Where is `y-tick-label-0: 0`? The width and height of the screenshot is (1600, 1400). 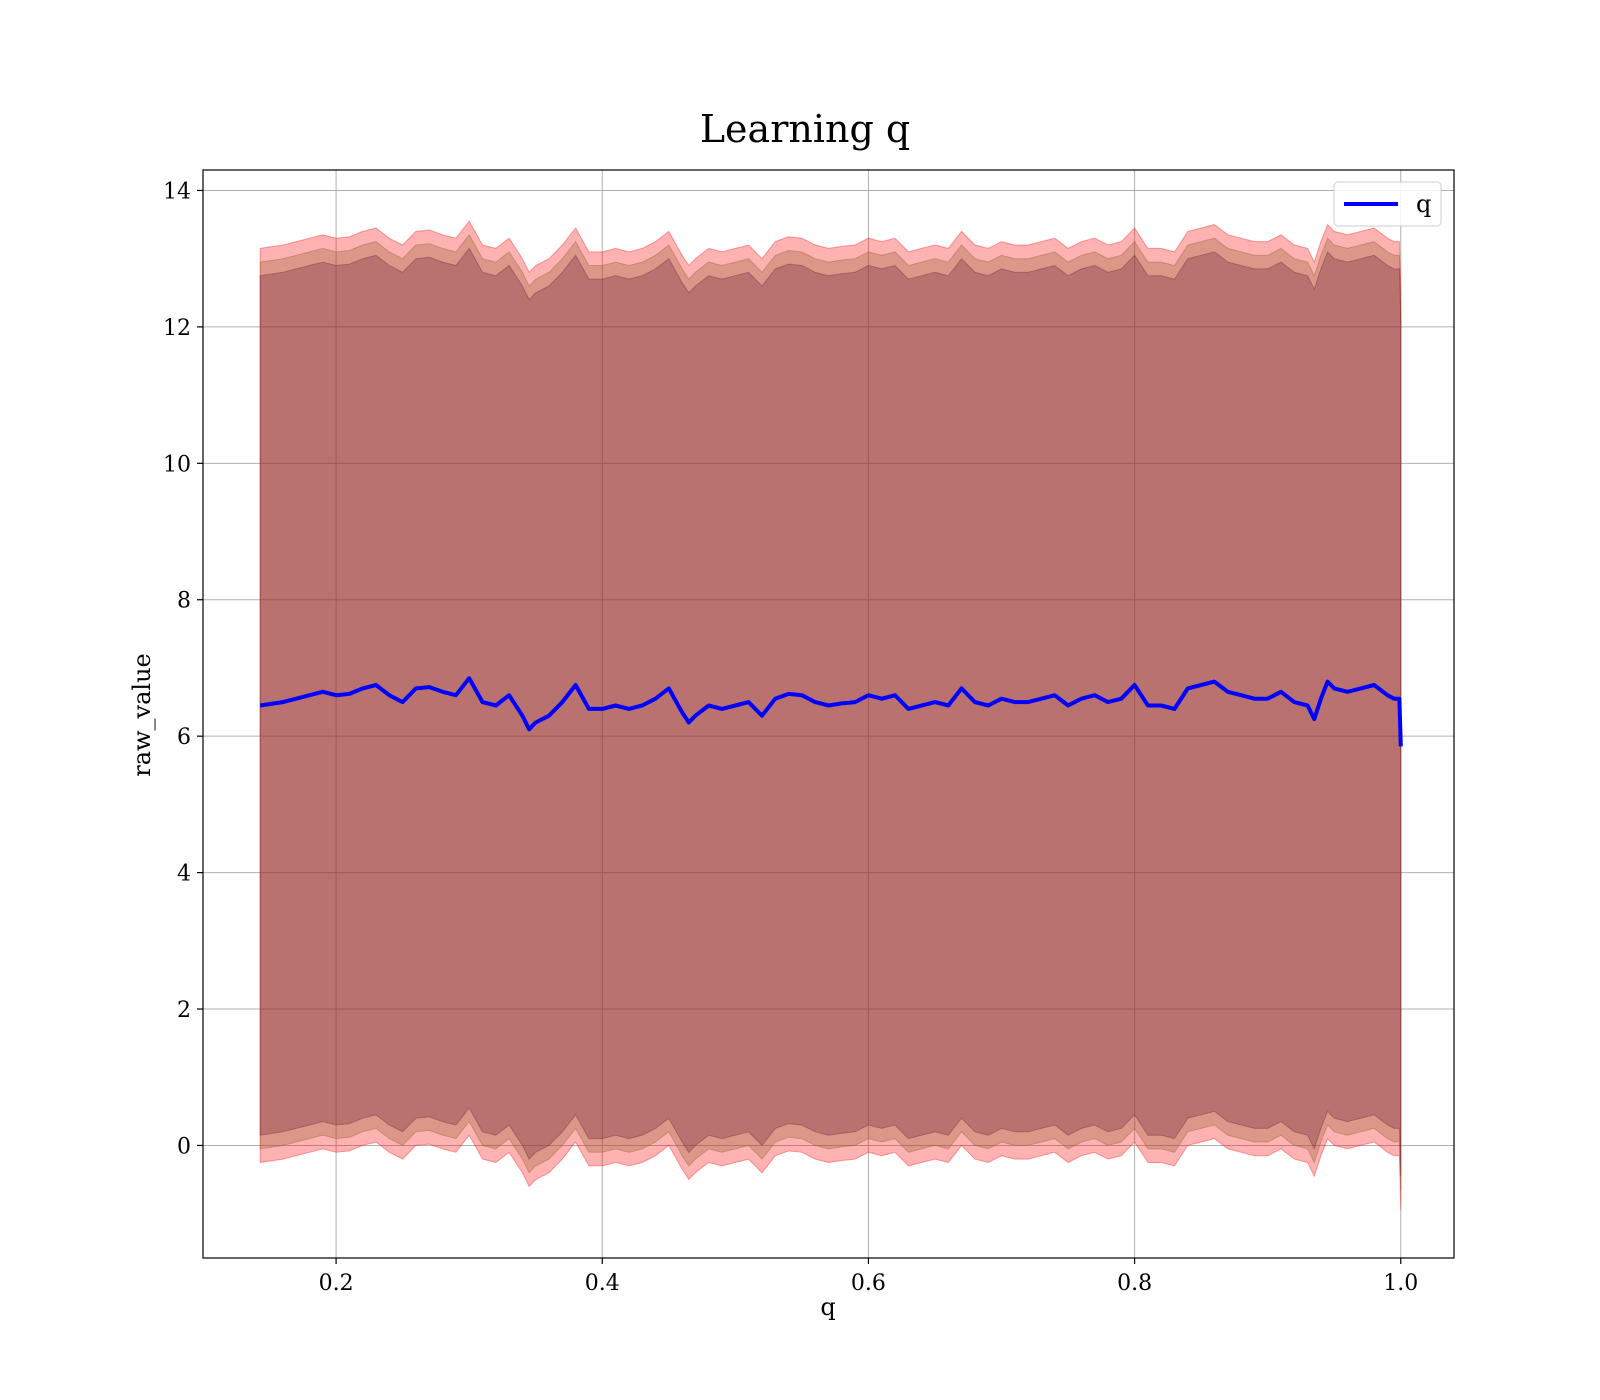
y-tick-label-0: 0 is located at coordinates (184, 1146).